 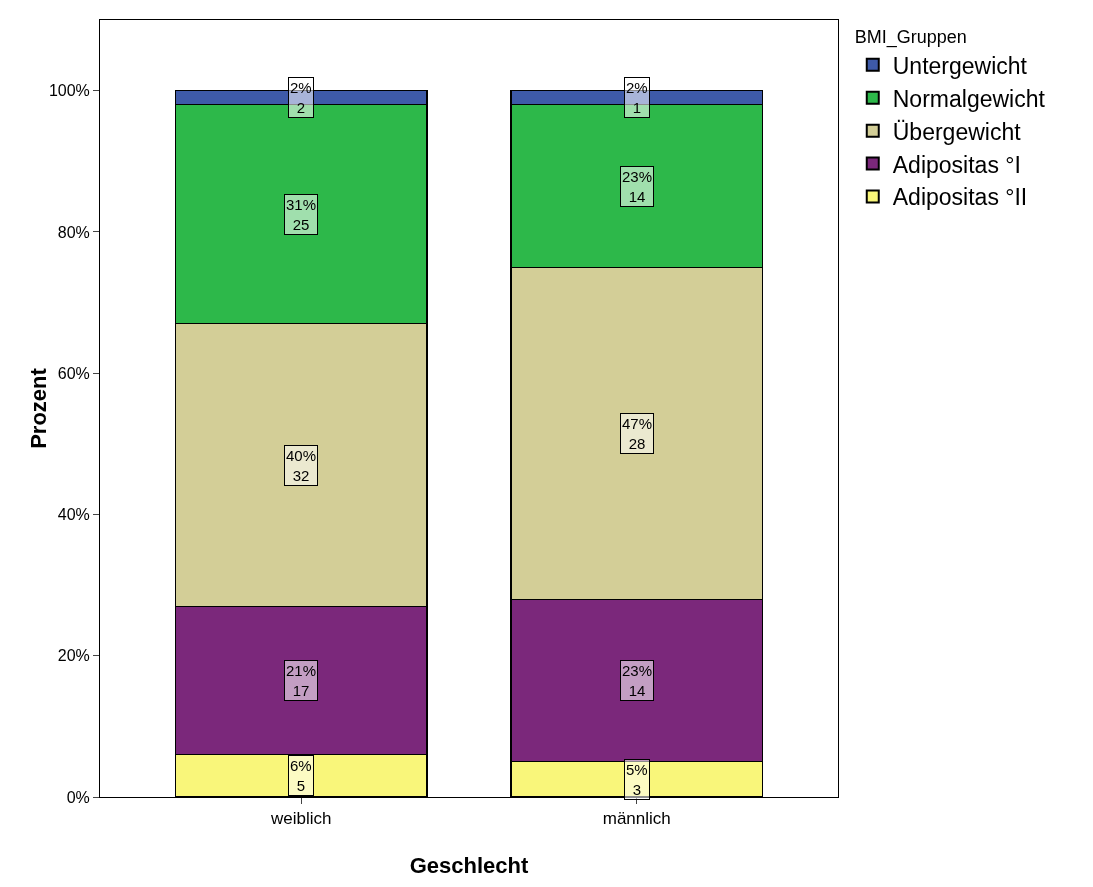 What do you see at coordinates (637, 433) in the screenshot?
I see `data-label: 47% 28` at bounding box center [637, 433].